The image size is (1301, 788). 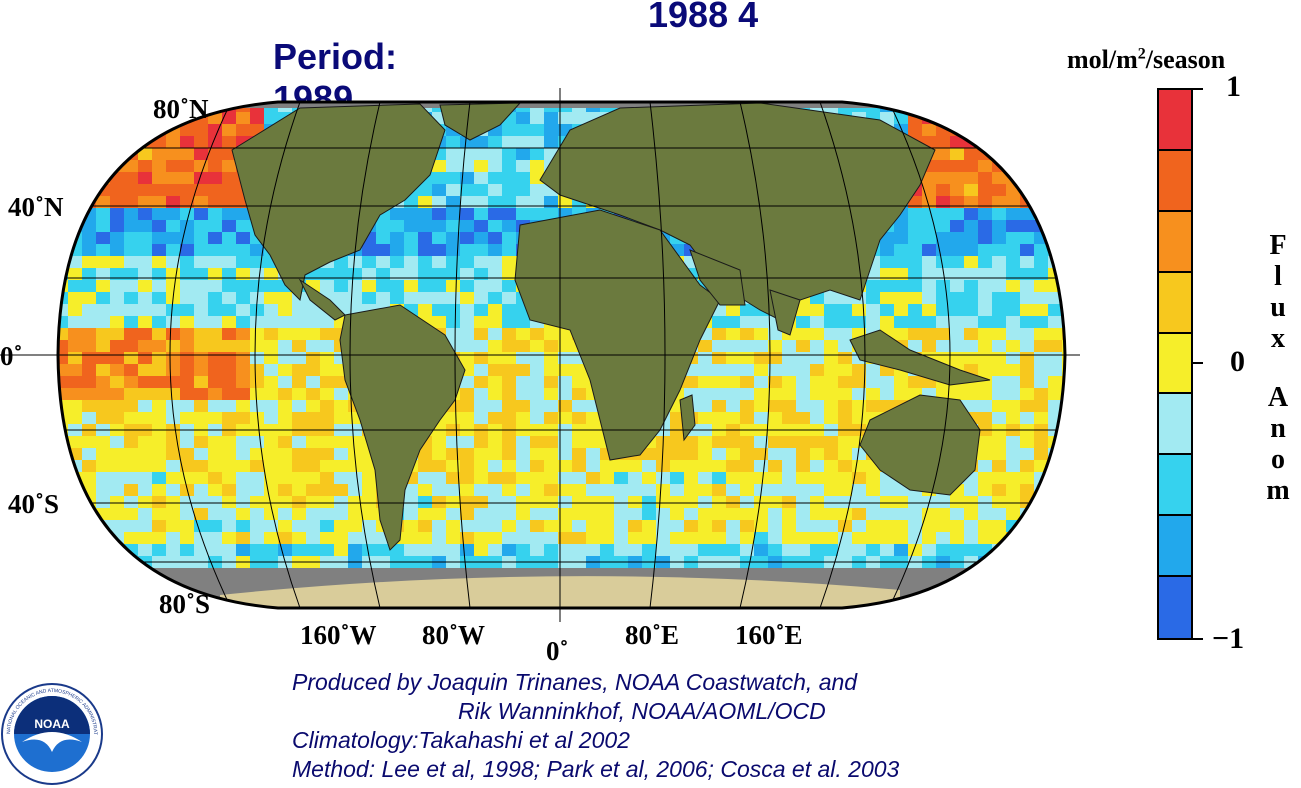 What do you see at coordinates (769, 635) in the screenshot?
I see `lon-label-160e: 160˚E` at bounding box center [769, 635].